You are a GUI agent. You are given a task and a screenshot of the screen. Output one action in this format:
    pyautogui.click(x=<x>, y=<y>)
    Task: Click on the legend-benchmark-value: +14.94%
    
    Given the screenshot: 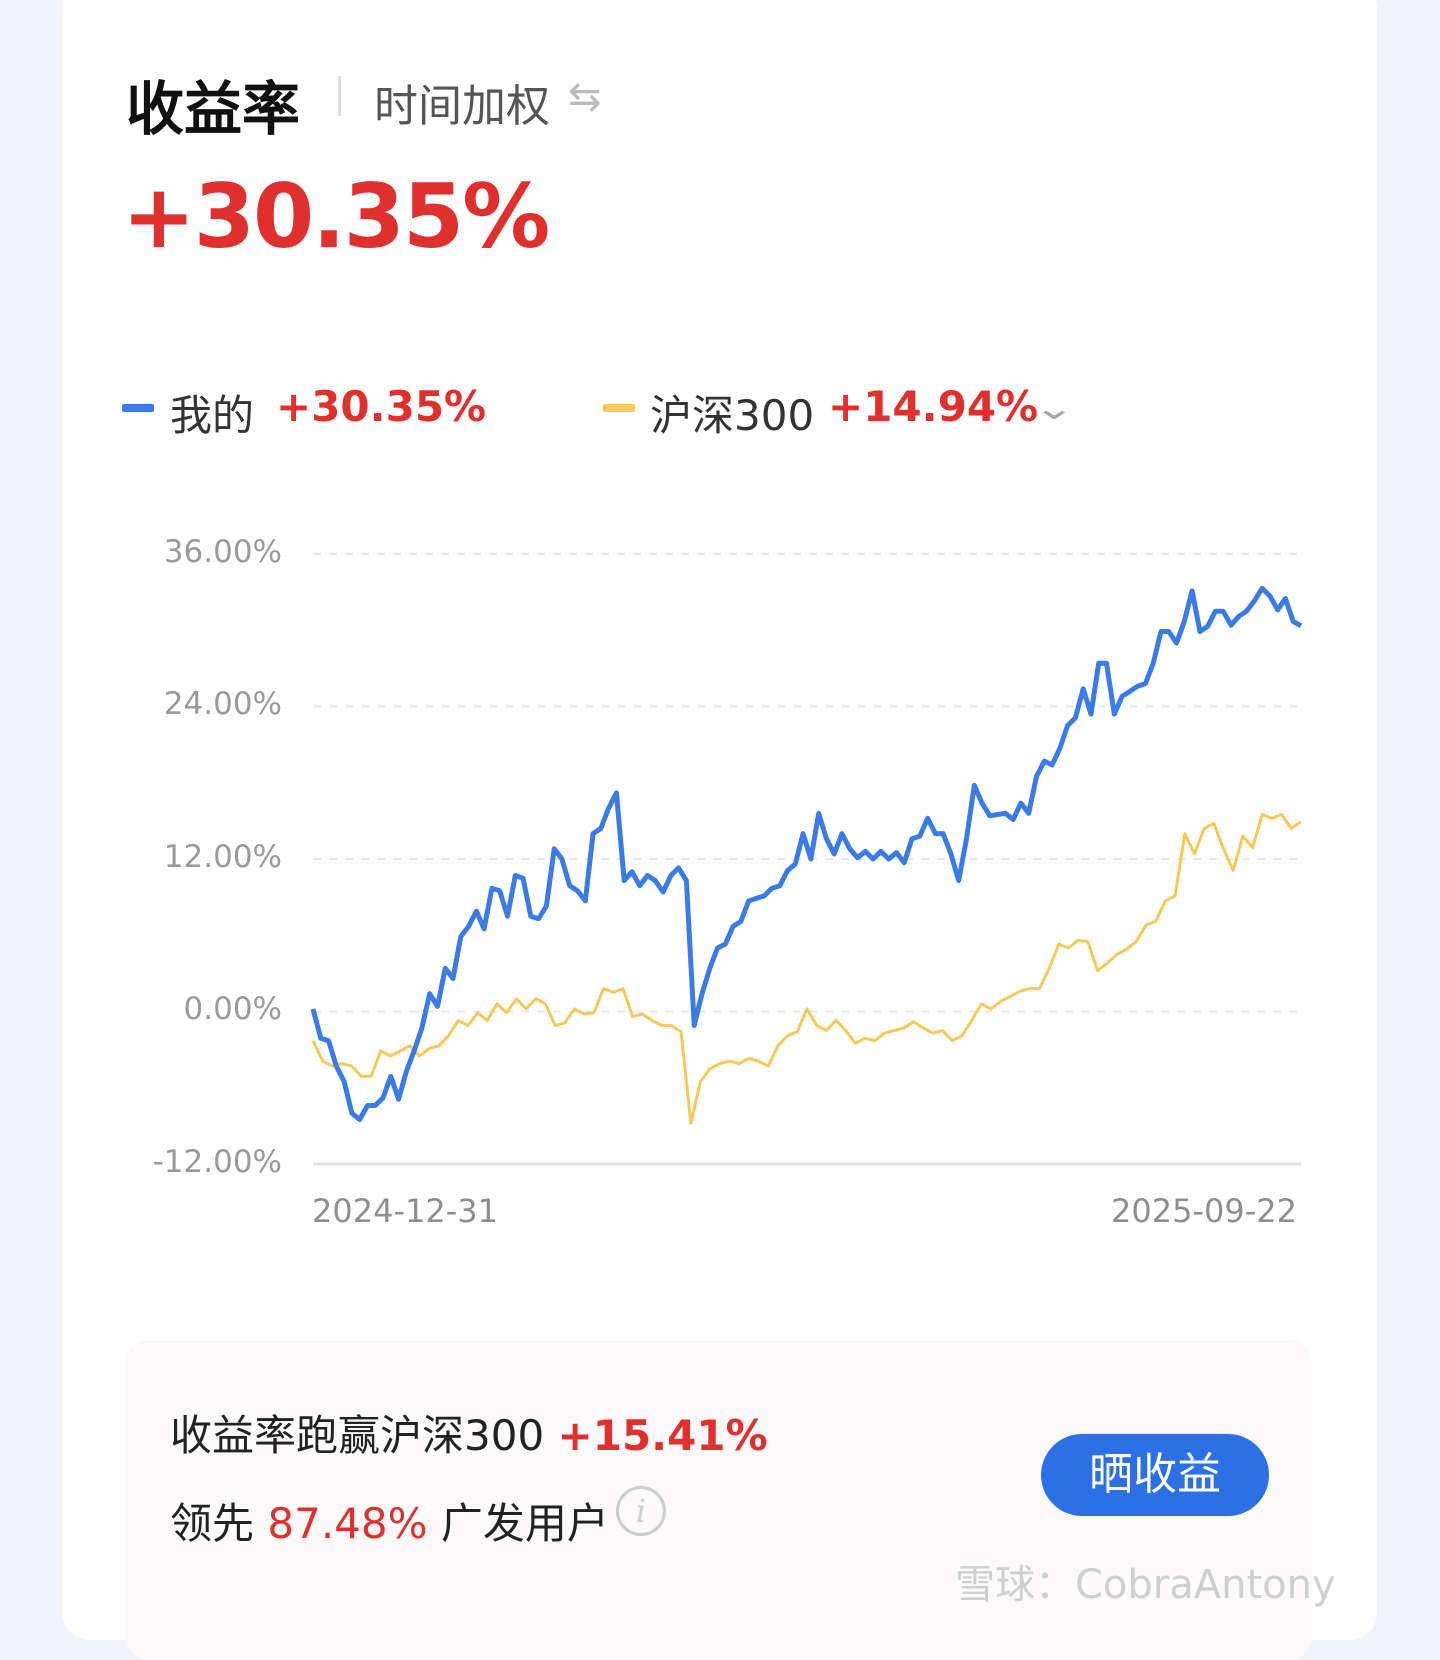 What is the action you would take?
    pyautogui.click(x=933, y=406)
    